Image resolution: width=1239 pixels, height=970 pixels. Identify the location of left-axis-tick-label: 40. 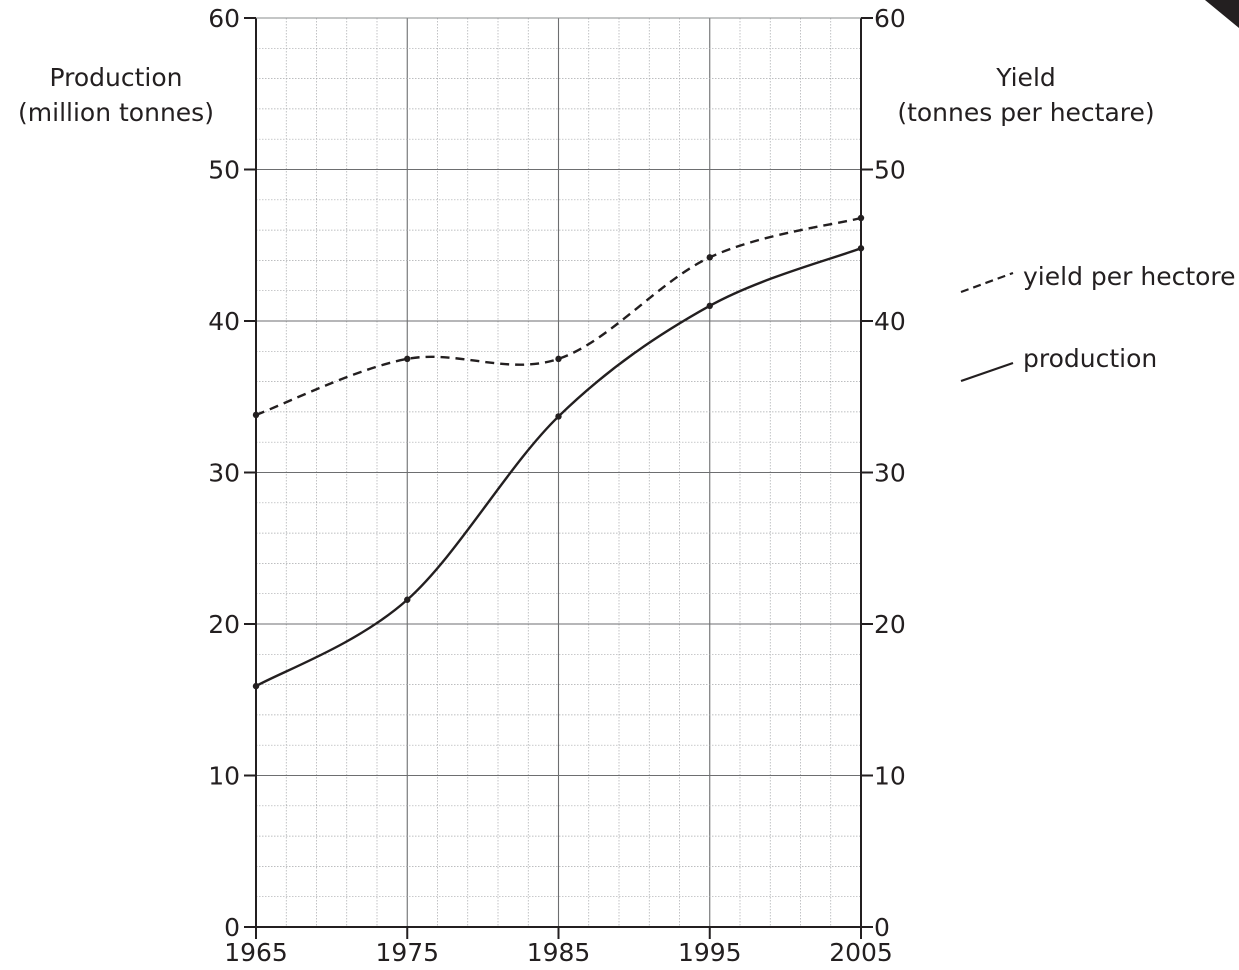
(224, 321).